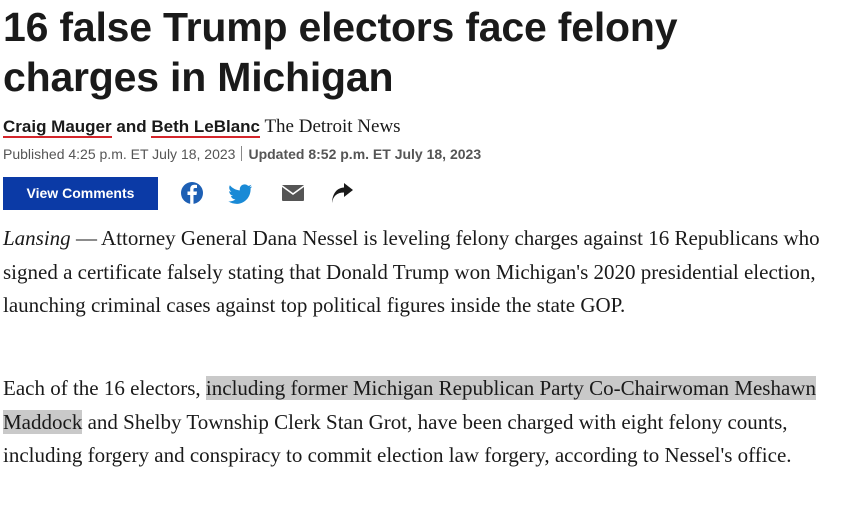  I want to click on outlet: The Detroit News, so click(332, 126).